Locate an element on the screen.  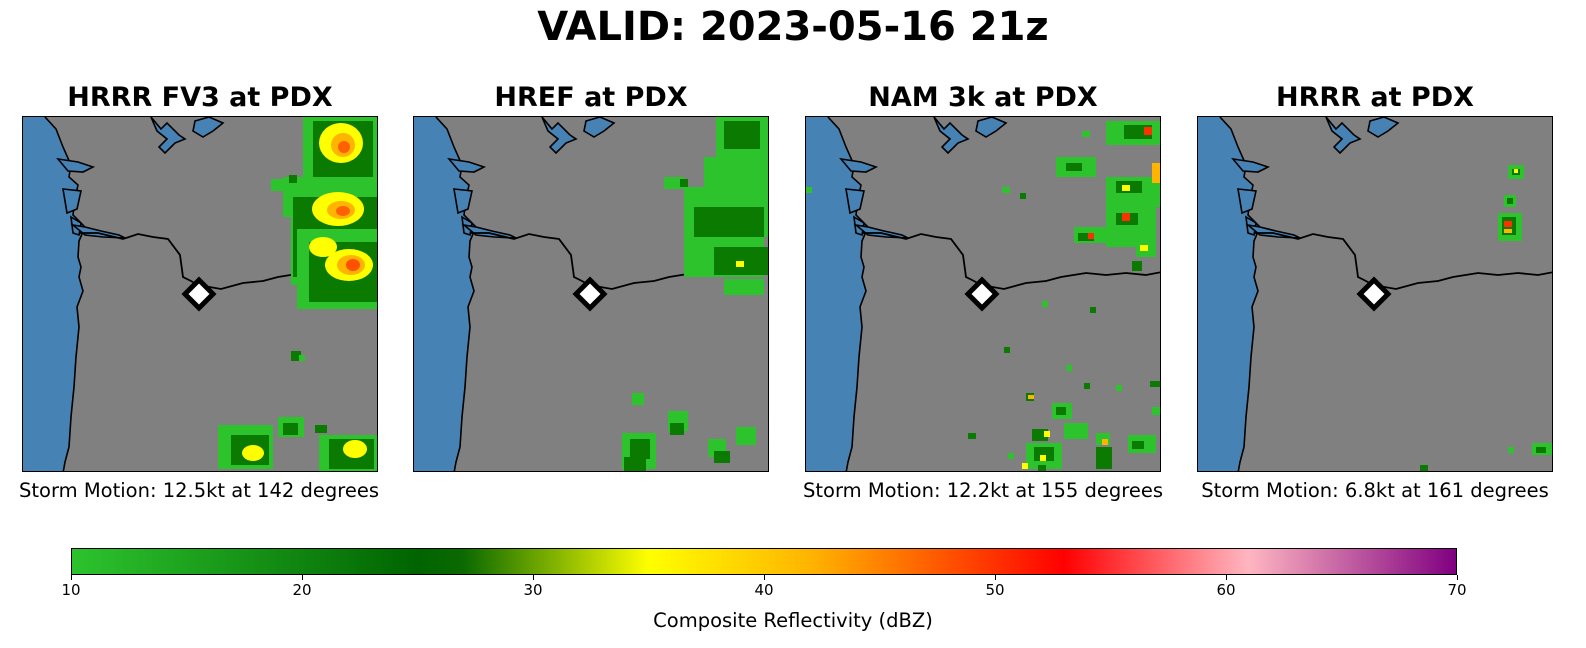
panel-title-hrrr-fv3: HRRR FV3 at PDX is located at coordinates (200, 97).